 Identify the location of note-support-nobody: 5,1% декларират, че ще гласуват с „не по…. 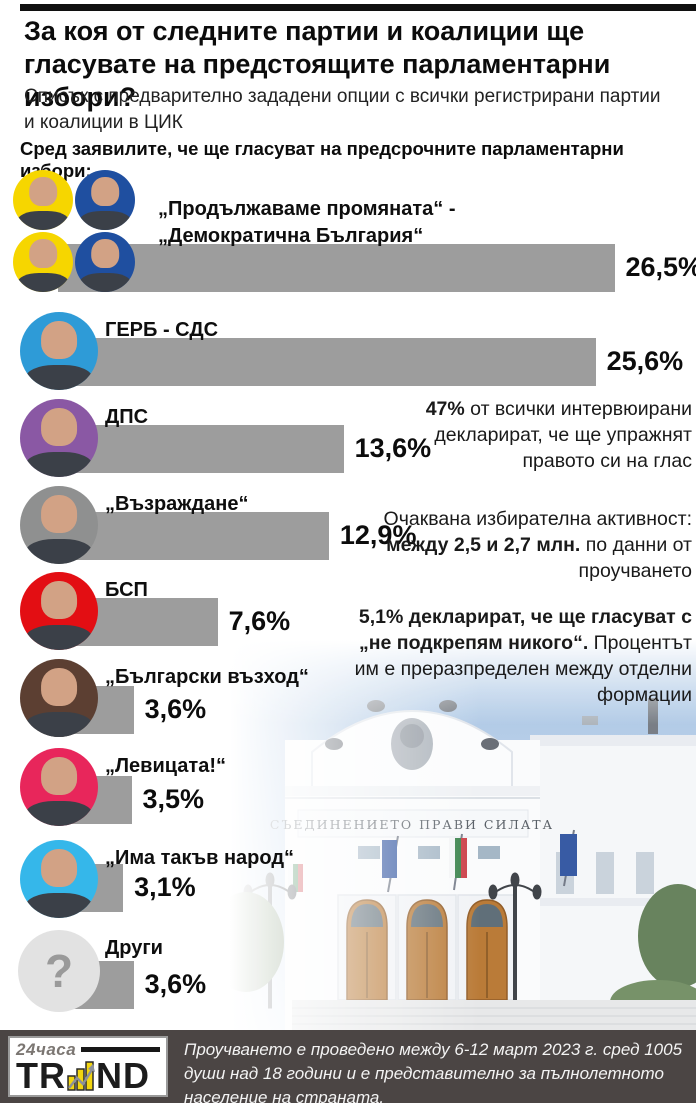
(521, 656).